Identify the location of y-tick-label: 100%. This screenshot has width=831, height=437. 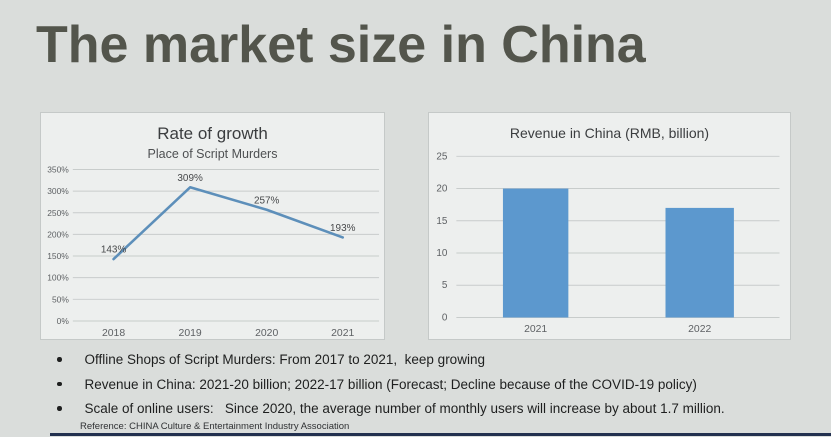
(58, 278).